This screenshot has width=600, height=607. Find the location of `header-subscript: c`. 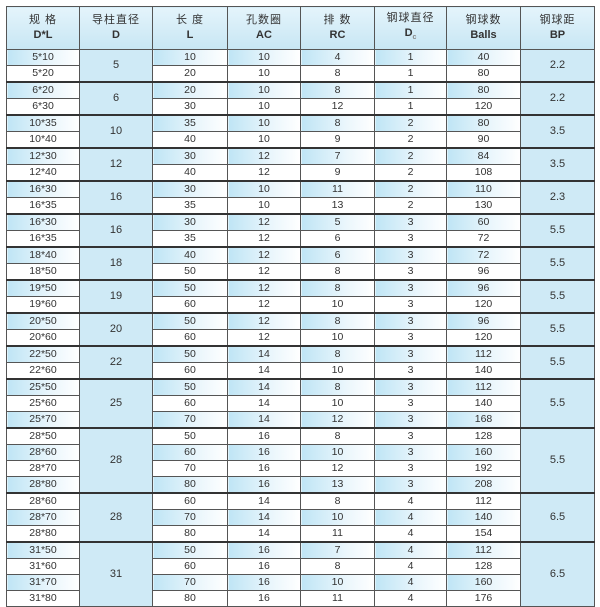

header-subscript: c is located at coordinates (414, 38).